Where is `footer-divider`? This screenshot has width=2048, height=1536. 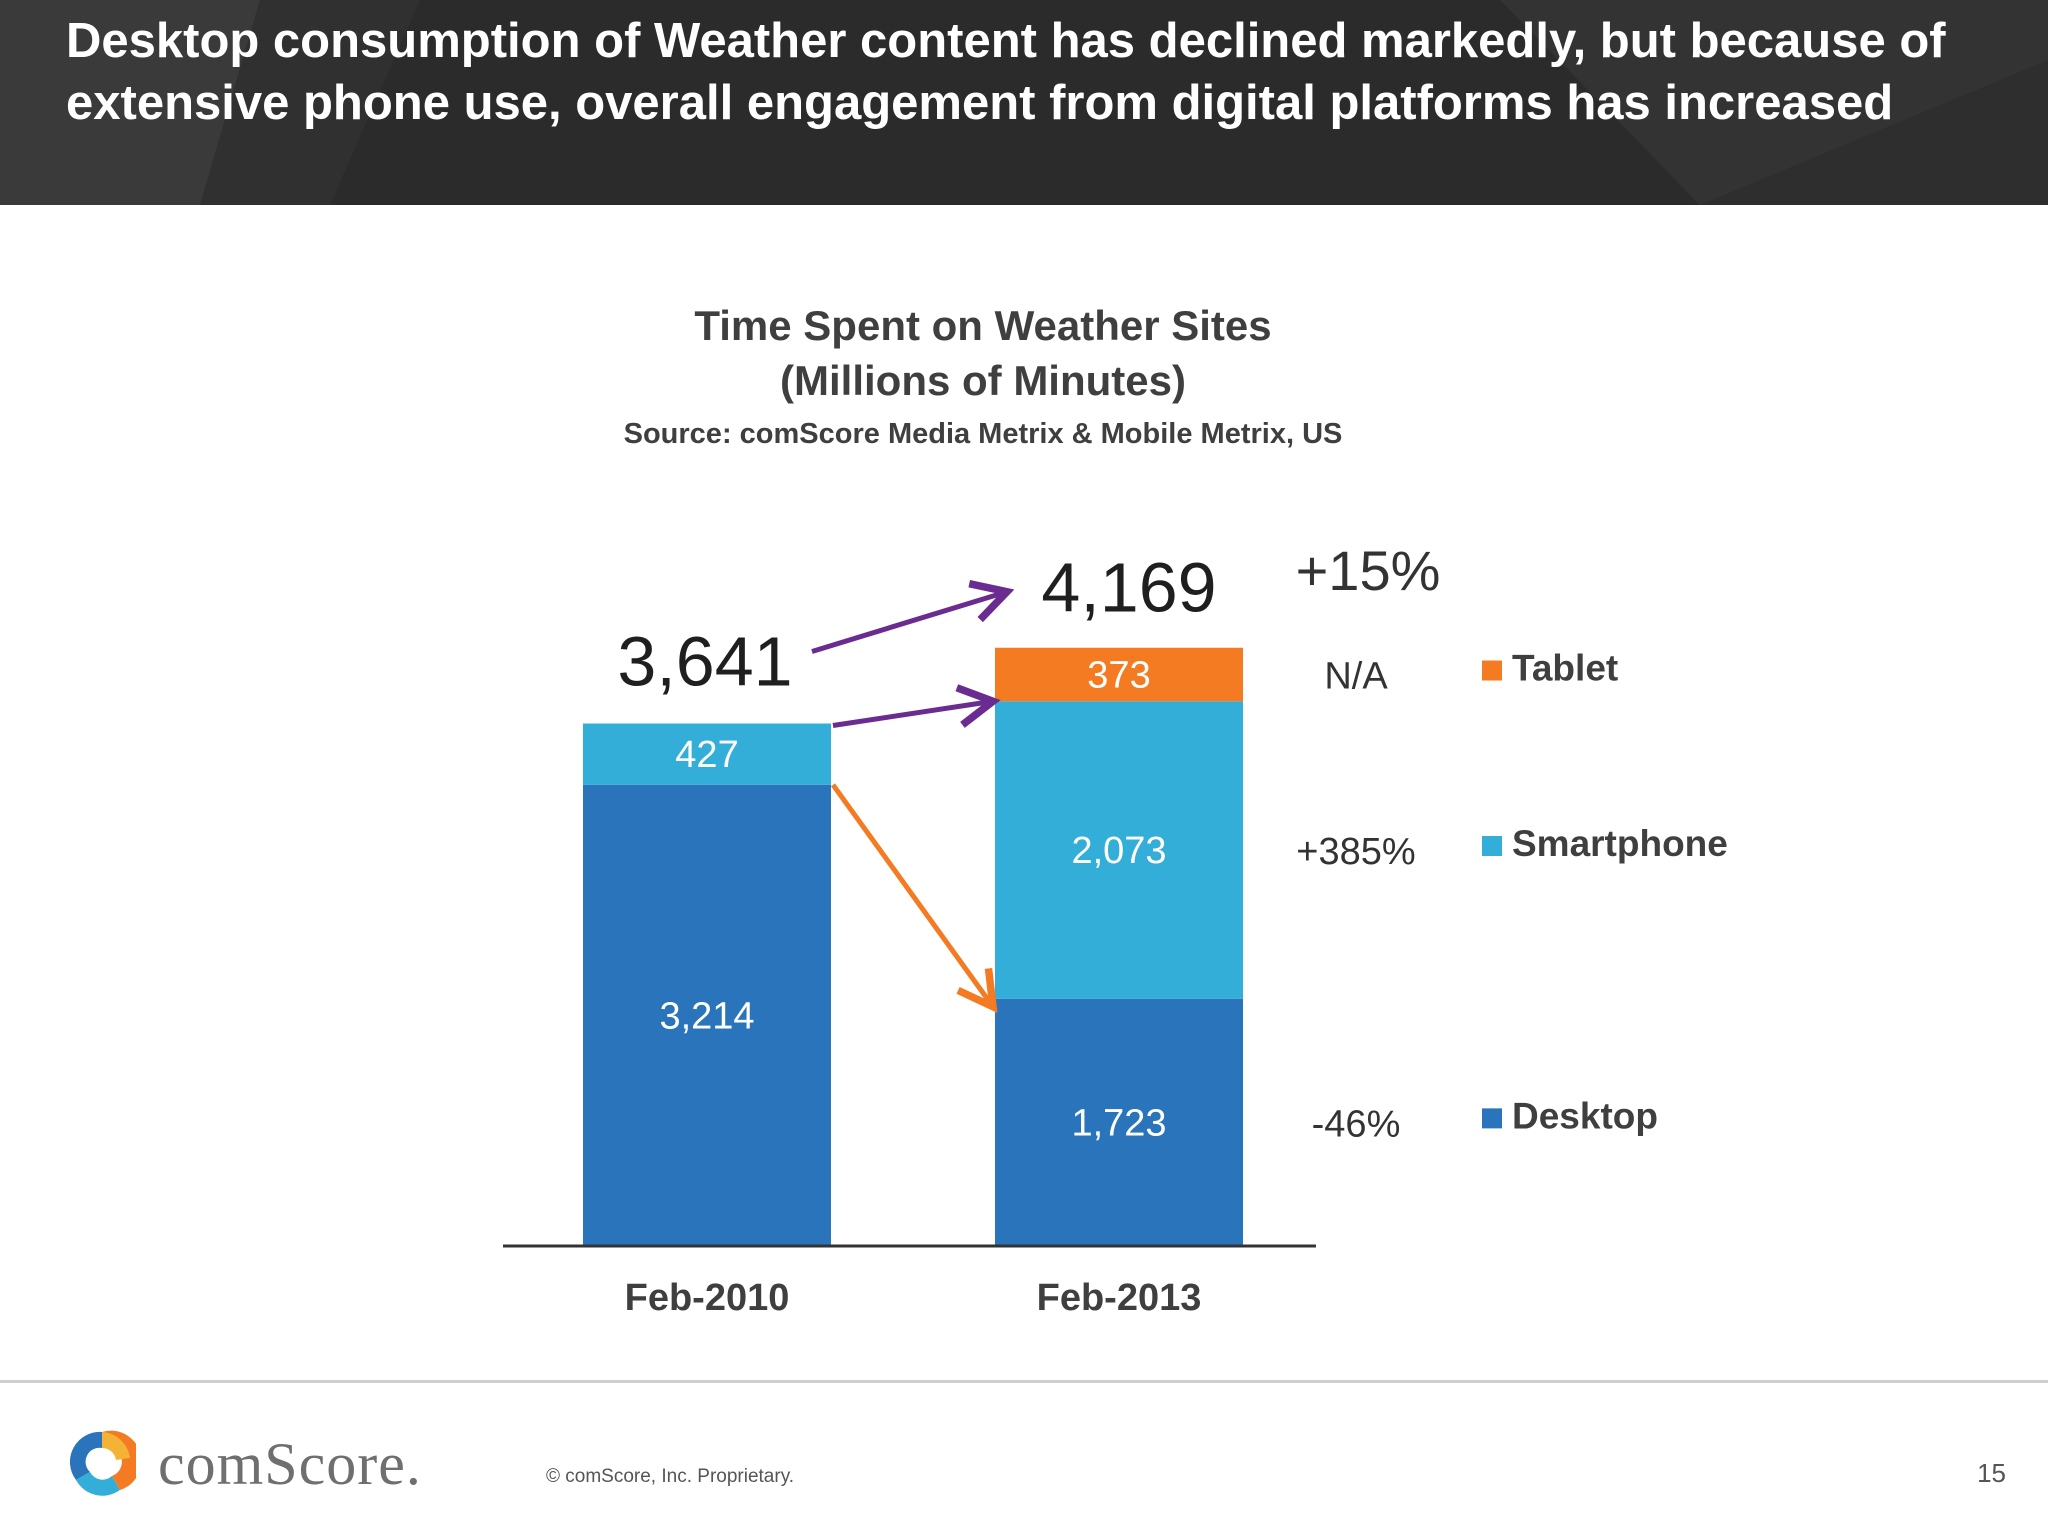
footer-divider is located at coordinates (1024, 1381).